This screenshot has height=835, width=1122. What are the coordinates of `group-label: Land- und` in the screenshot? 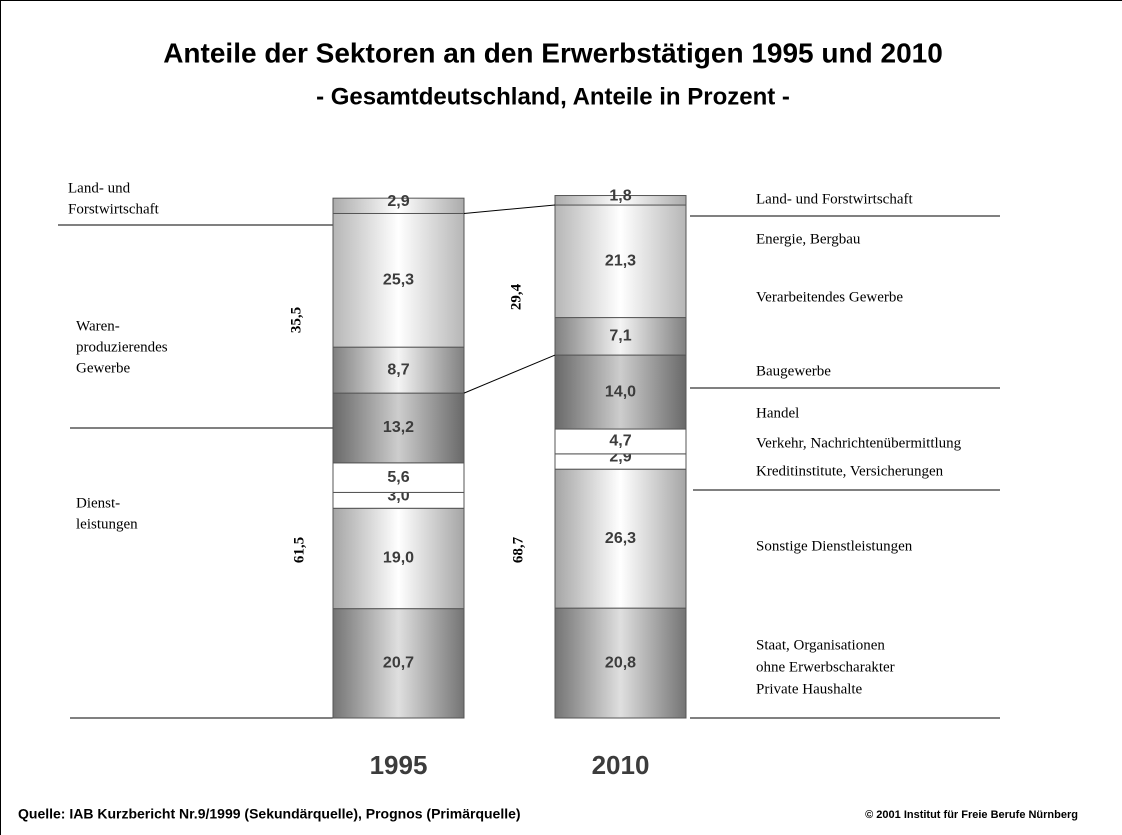 It's located at (99, 188).